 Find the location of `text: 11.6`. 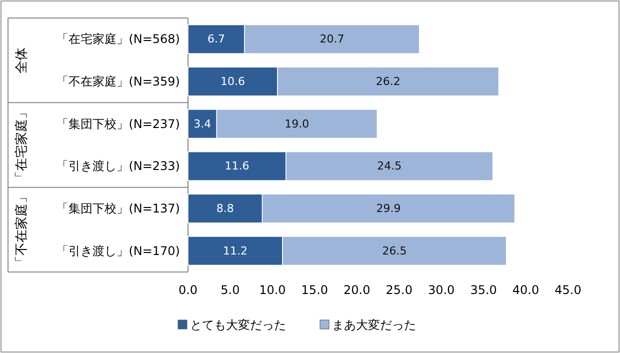

text: 11.6 is located at coordinates (237, 166).